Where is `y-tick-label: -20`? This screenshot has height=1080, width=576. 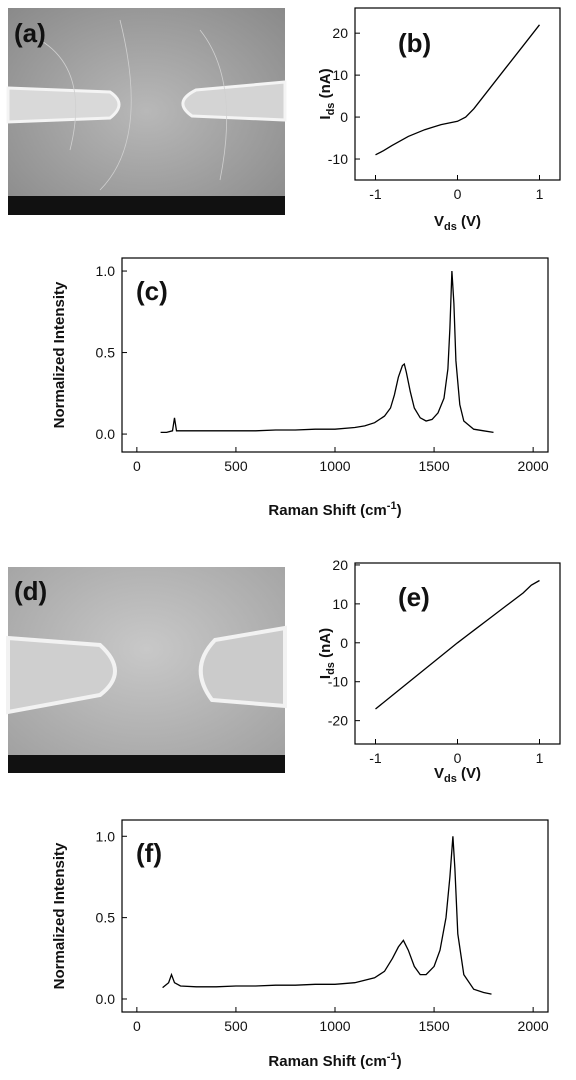 y-tick-label: -20 is located at coordinates (338, 721).